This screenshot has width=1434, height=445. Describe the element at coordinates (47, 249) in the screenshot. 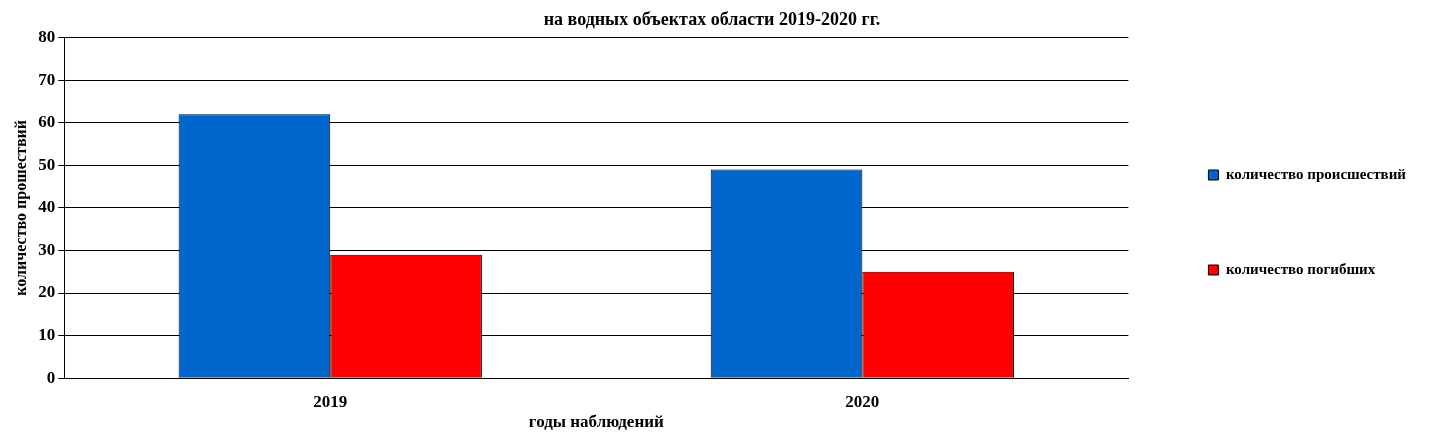

I see `y-tick-label: 30` at that location.